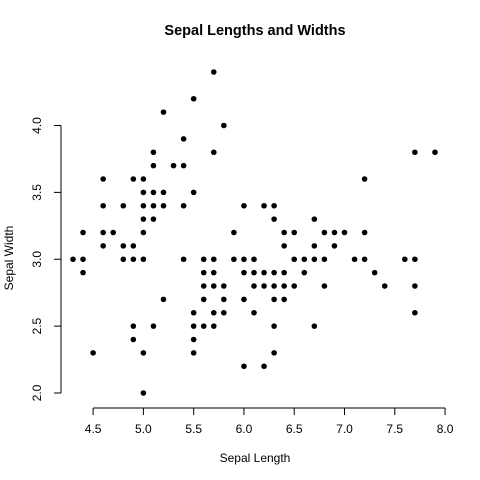  What do you see at coordinates (143, 429) in the screenshot?
I see `x-tick-label: 5.0` at bounding box center [143, 429].